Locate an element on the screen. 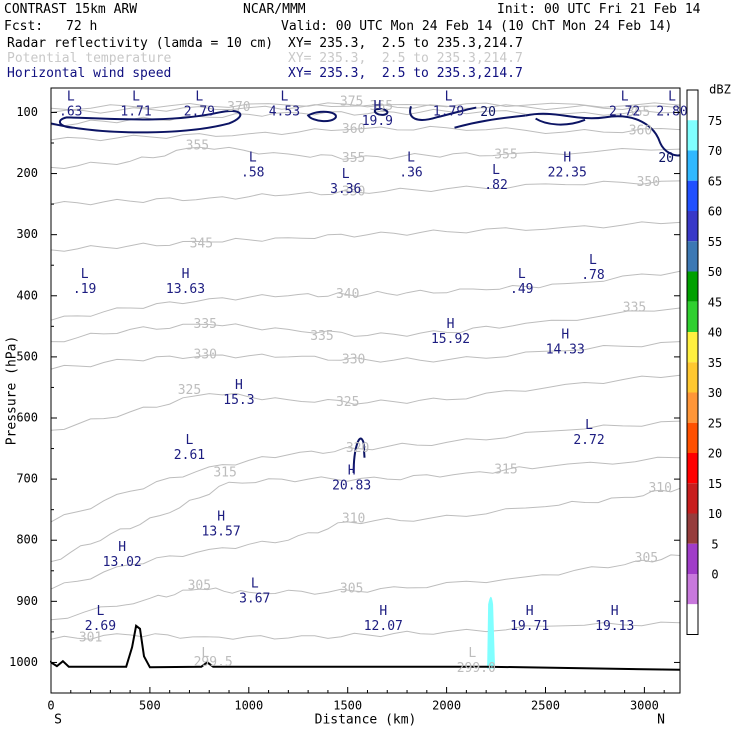  wind-extremum-value: 19.13 is located at coordinates (614, 626).